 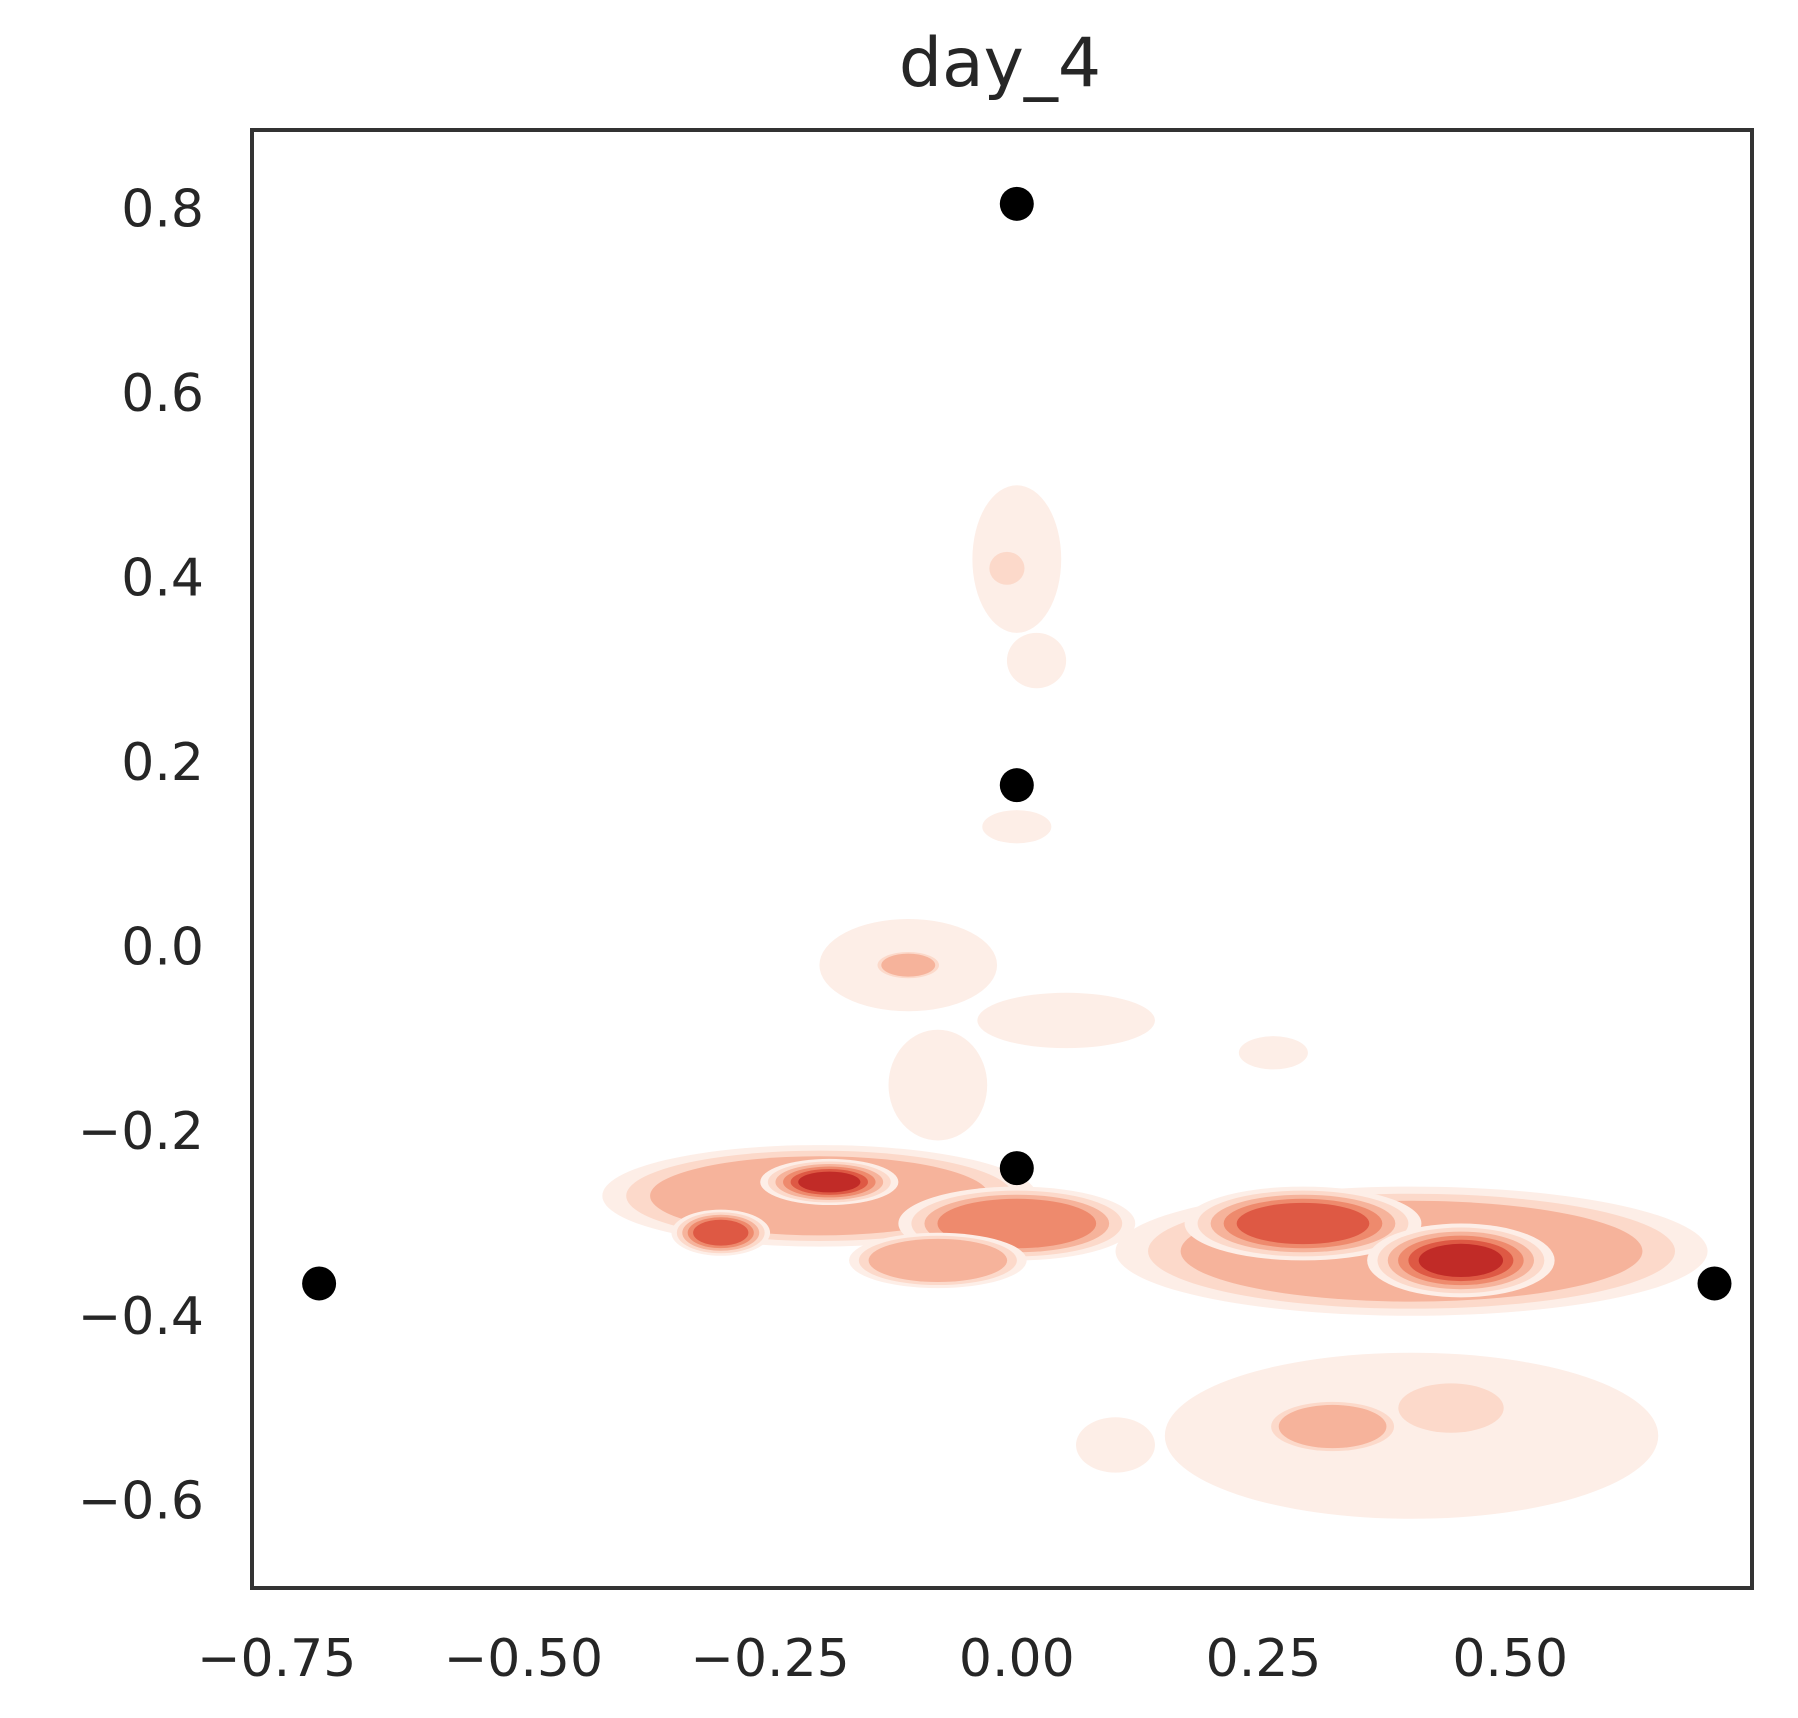 I want to click on y-tick-label: 0.4, so click(x=162, y=579).